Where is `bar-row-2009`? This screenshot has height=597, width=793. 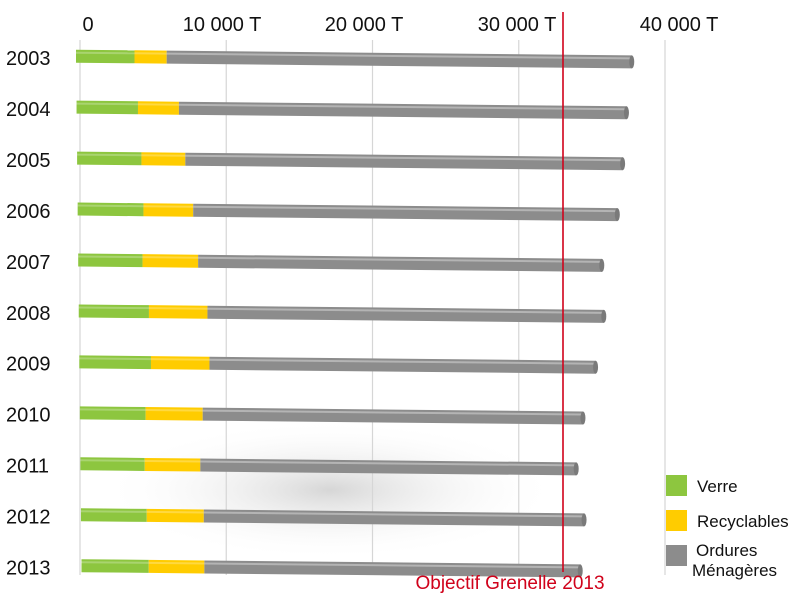
bar-row-2009 is located at coordinates (339, 364).